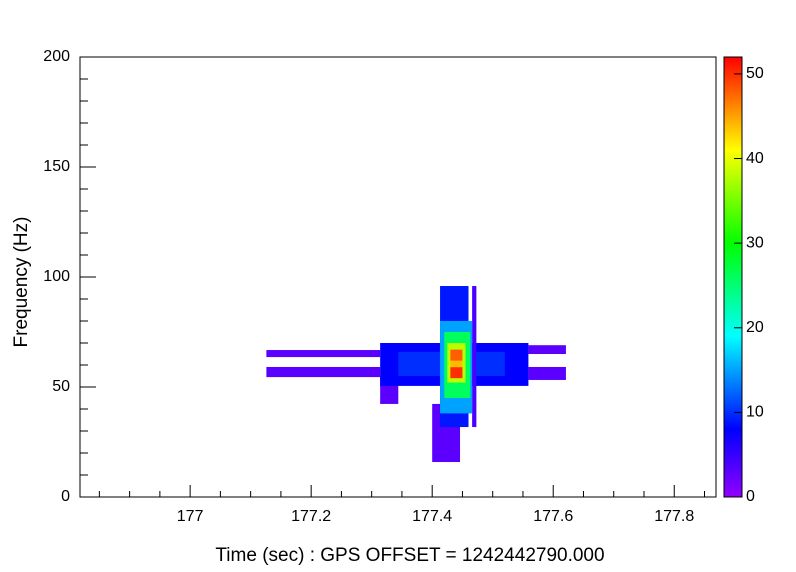  What do you see at coordinates (755, 242) in the screenshot?
I see `colorbar-tick-label: 30` at bounding box center [755, 242].